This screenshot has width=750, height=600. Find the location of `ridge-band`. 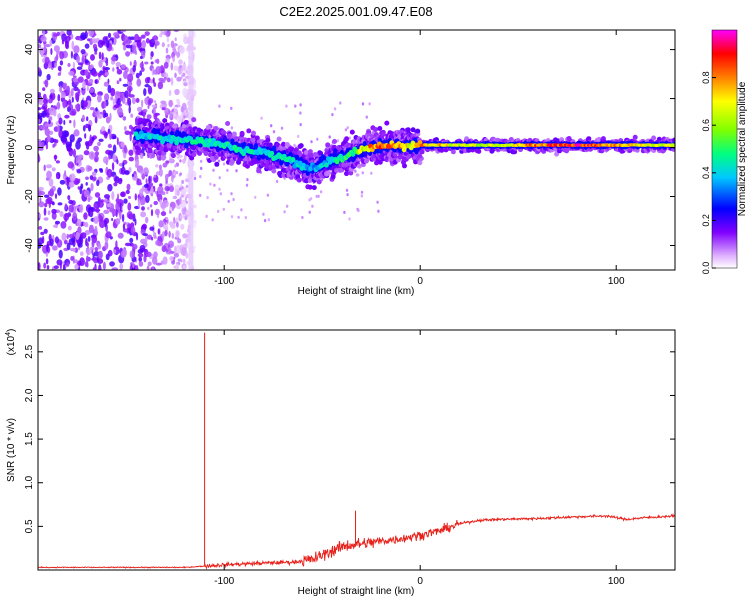

ridge-band is located at coordinates (335, 152).